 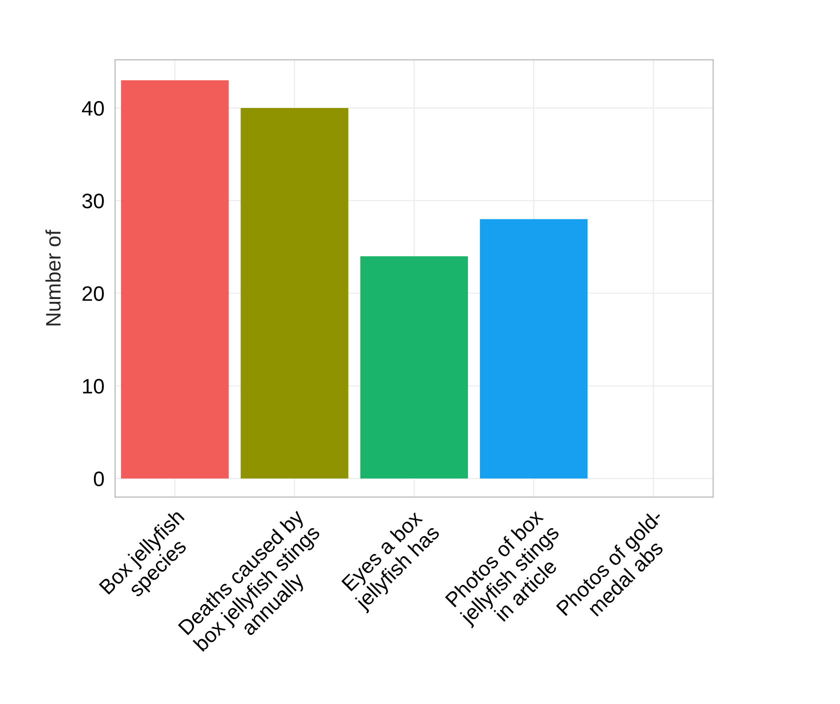 I want to click on y-tick-label: 40, so click(x=93, y=108).